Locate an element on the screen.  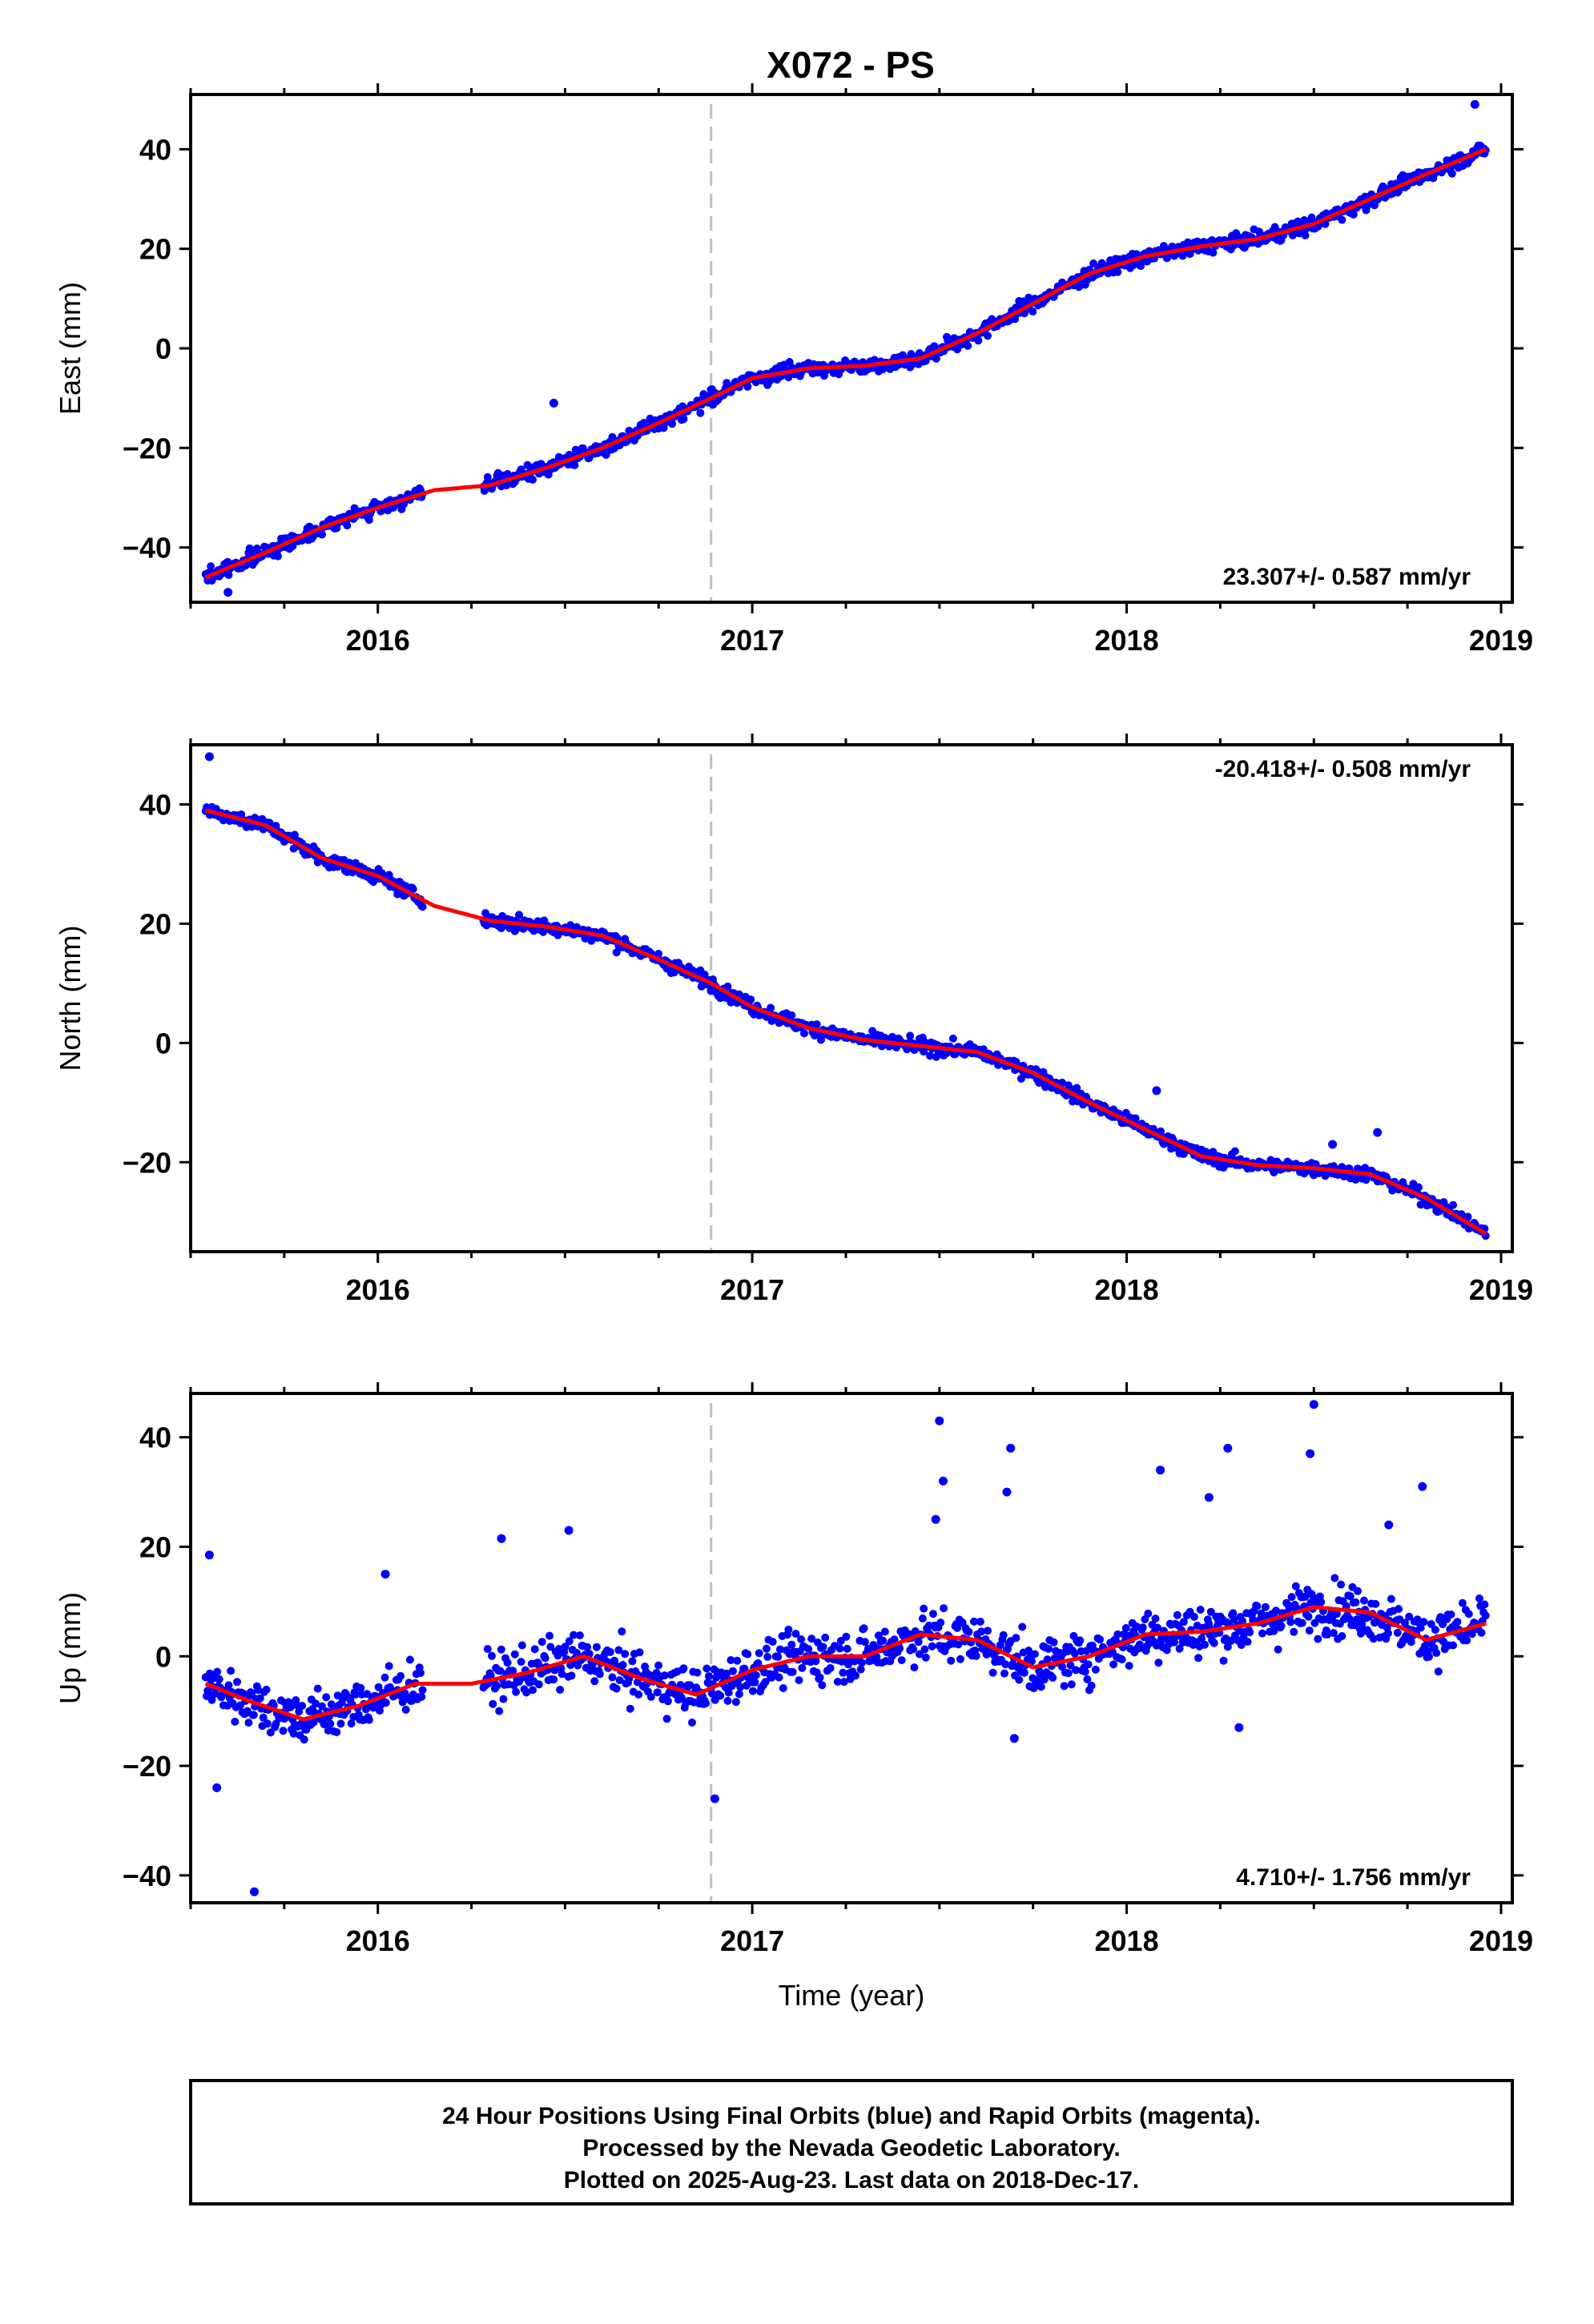
chart-title: X072 - PS is located at coordinates (851, 65).